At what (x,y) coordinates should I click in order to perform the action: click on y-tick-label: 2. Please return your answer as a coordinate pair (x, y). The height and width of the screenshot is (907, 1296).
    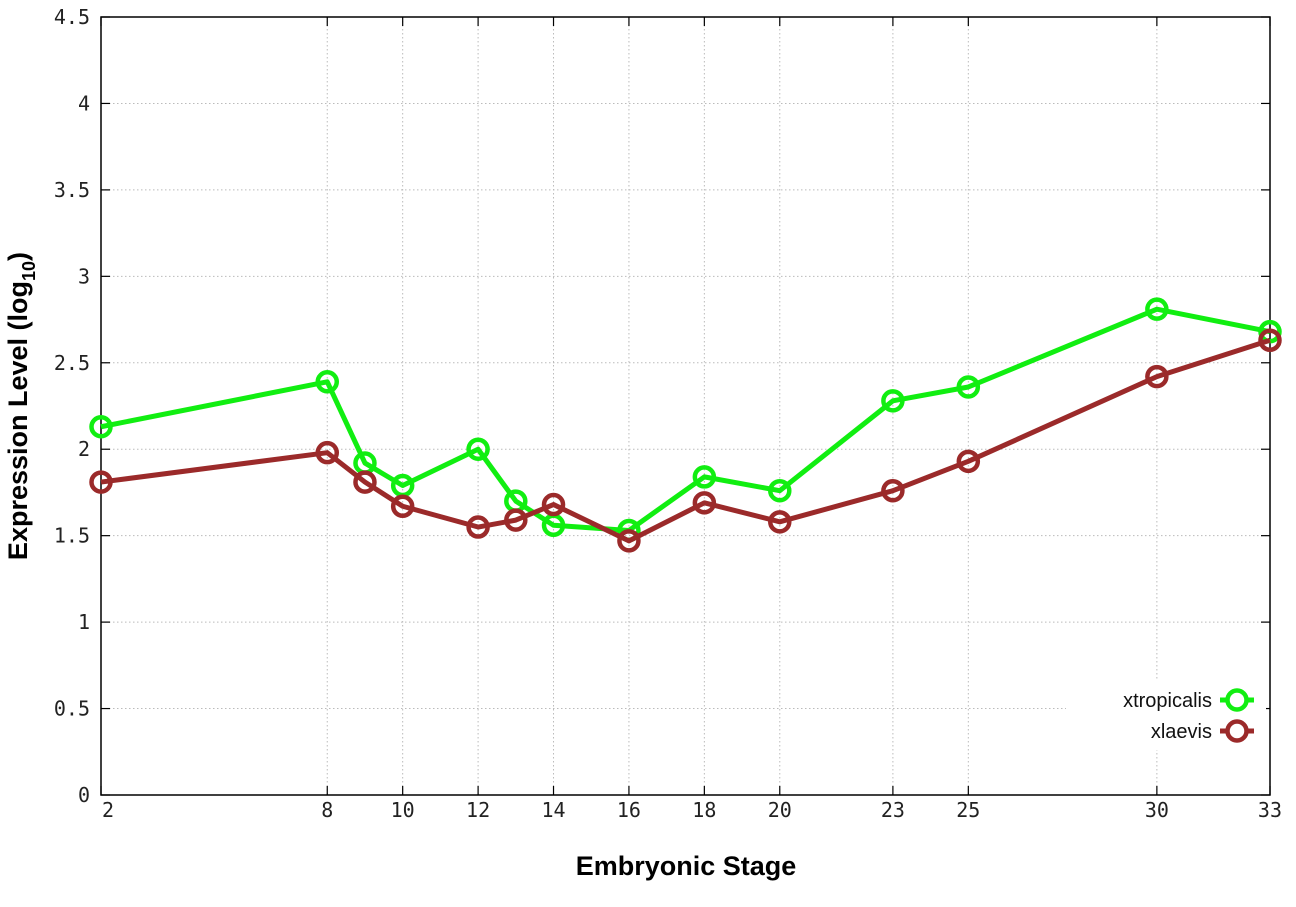
    Looking at the image, I should click on (84, 449).